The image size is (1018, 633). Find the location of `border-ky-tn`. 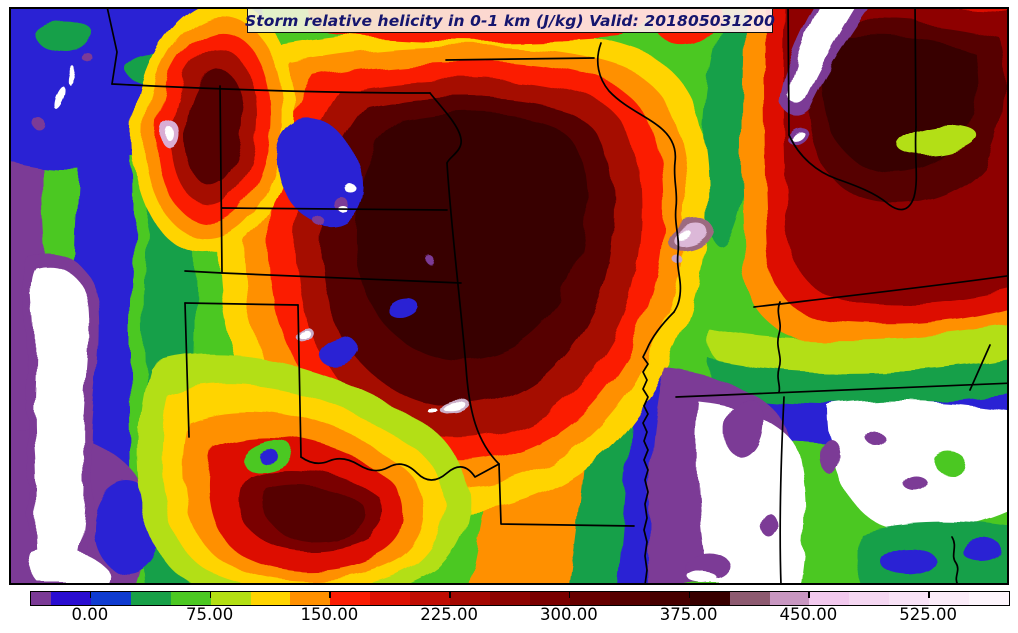

border-ky-tn is located at coordinates (881, 291).